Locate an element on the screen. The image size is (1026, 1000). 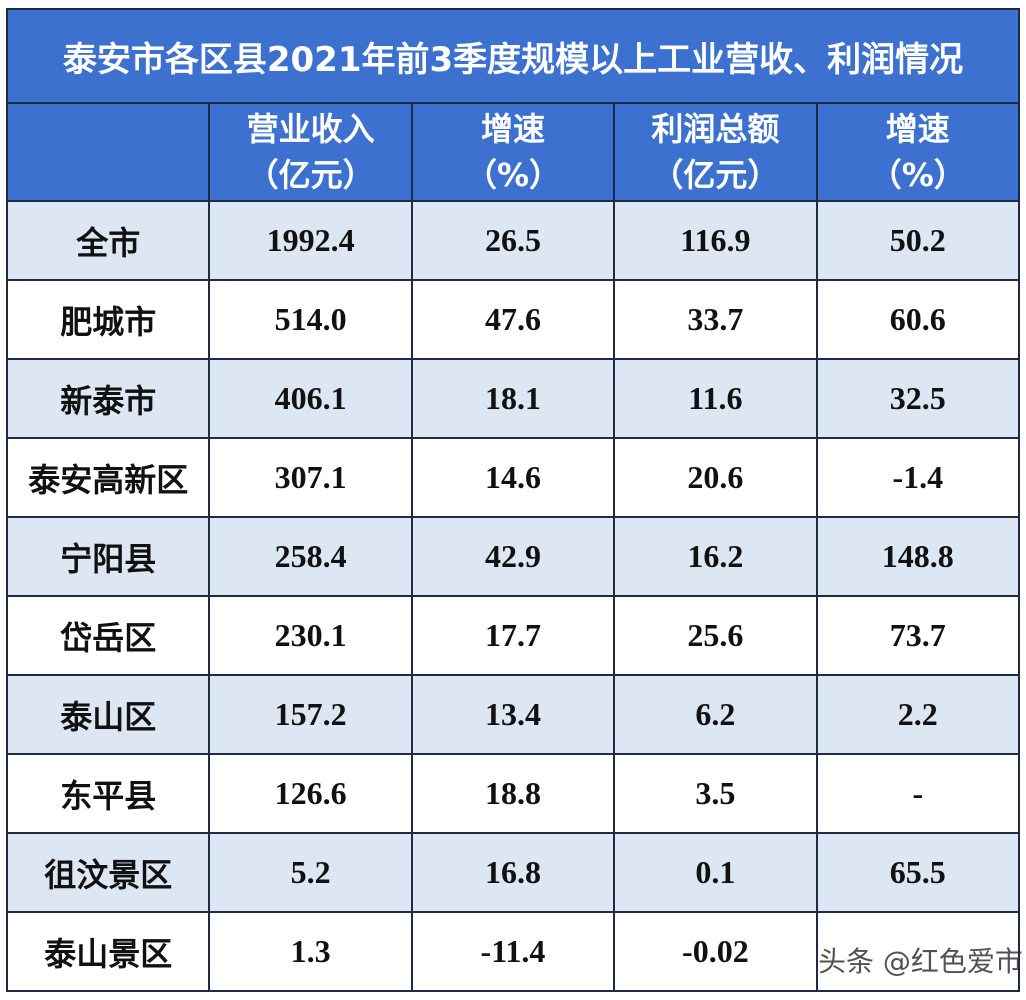
table-cell is located at coordinates (918, 951).